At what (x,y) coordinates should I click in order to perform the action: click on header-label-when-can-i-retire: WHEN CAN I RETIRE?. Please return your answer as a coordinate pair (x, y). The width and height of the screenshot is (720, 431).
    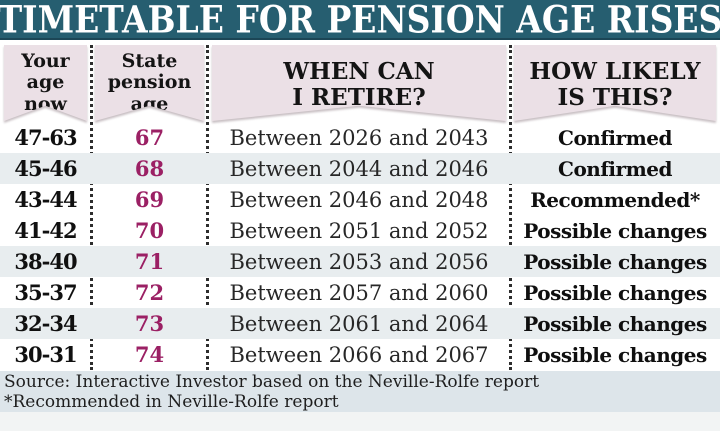
    Looking at the image, I should click on (359, 84).